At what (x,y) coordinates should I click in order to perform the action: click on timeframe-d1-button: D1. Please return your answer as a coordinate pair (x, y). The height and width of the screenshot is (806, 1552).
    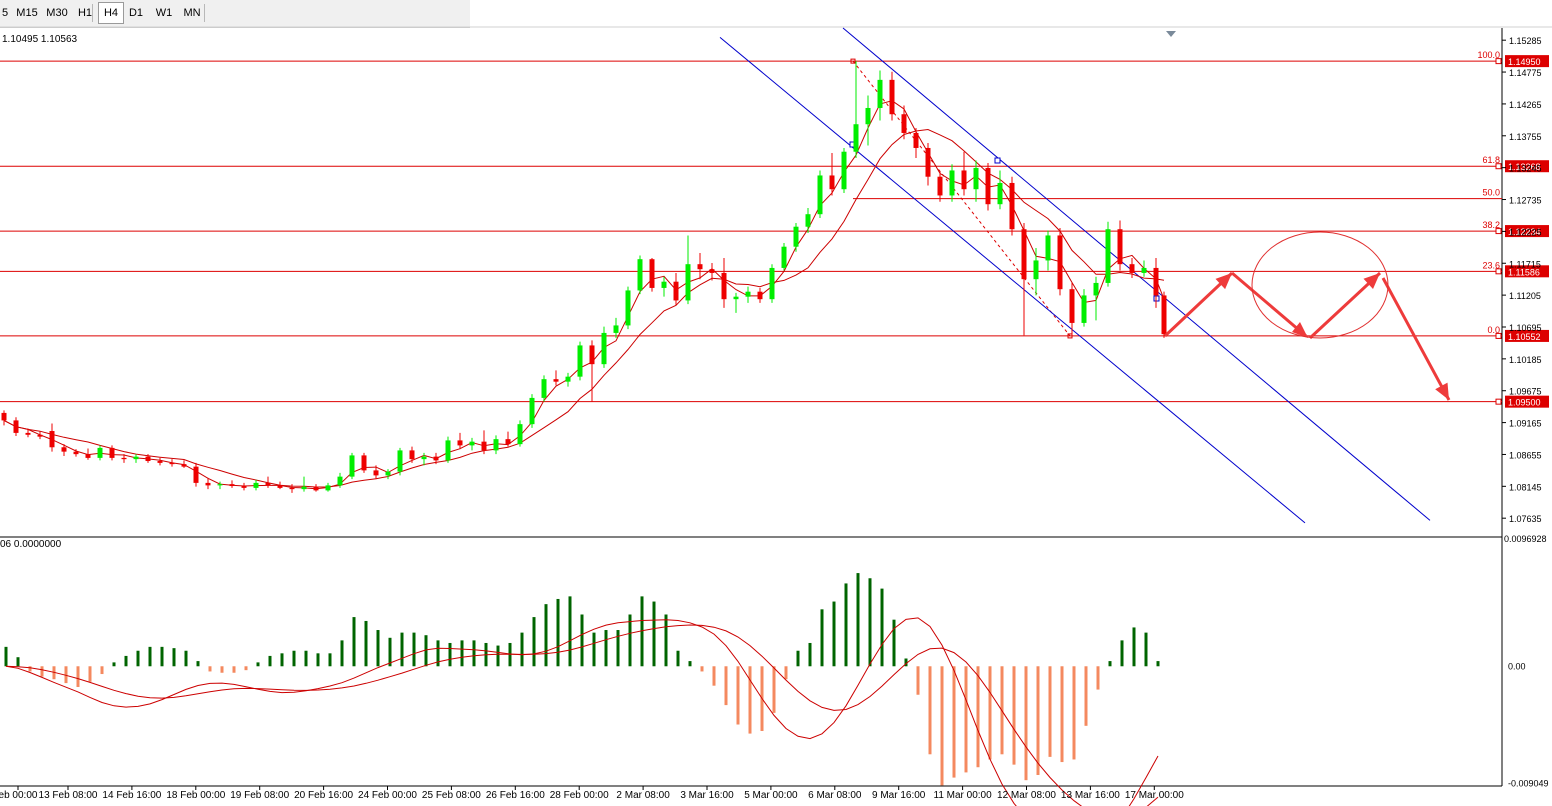
    Looking at the image, I should click on (136, 13).